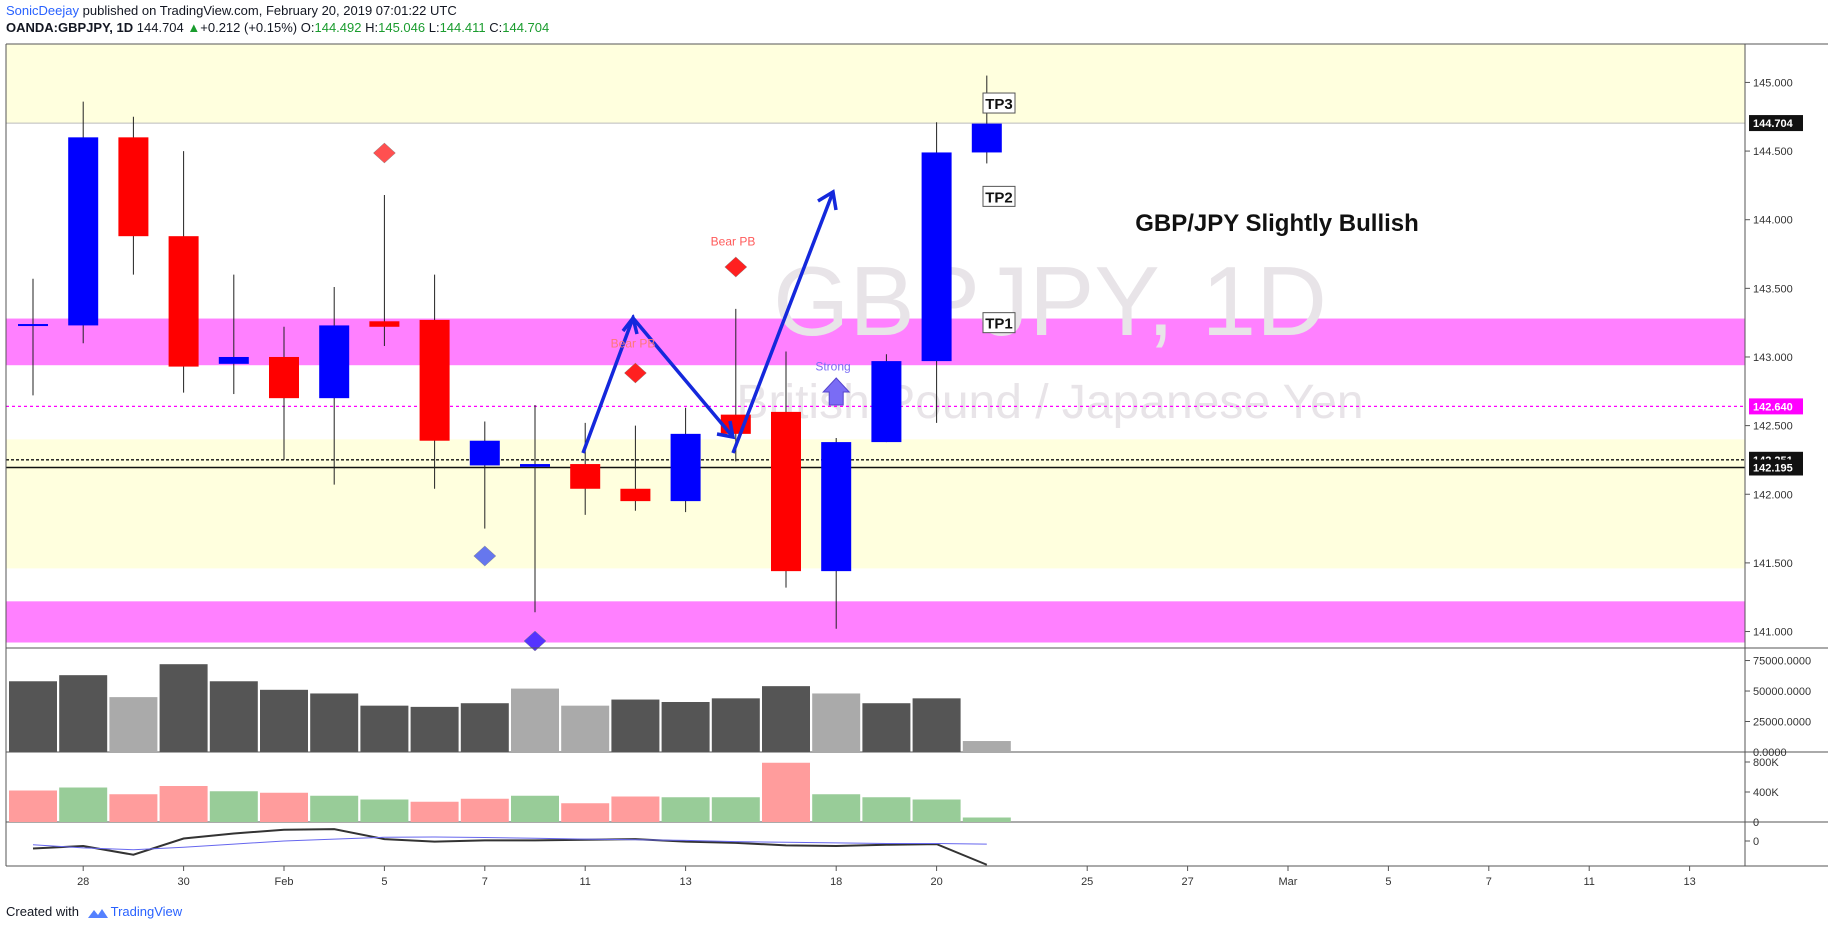 The image size is (1828, 930). Describe the element at coordinates (1773, 495) in the screenshot. I see `y-tick-label: 142.000` at that location.